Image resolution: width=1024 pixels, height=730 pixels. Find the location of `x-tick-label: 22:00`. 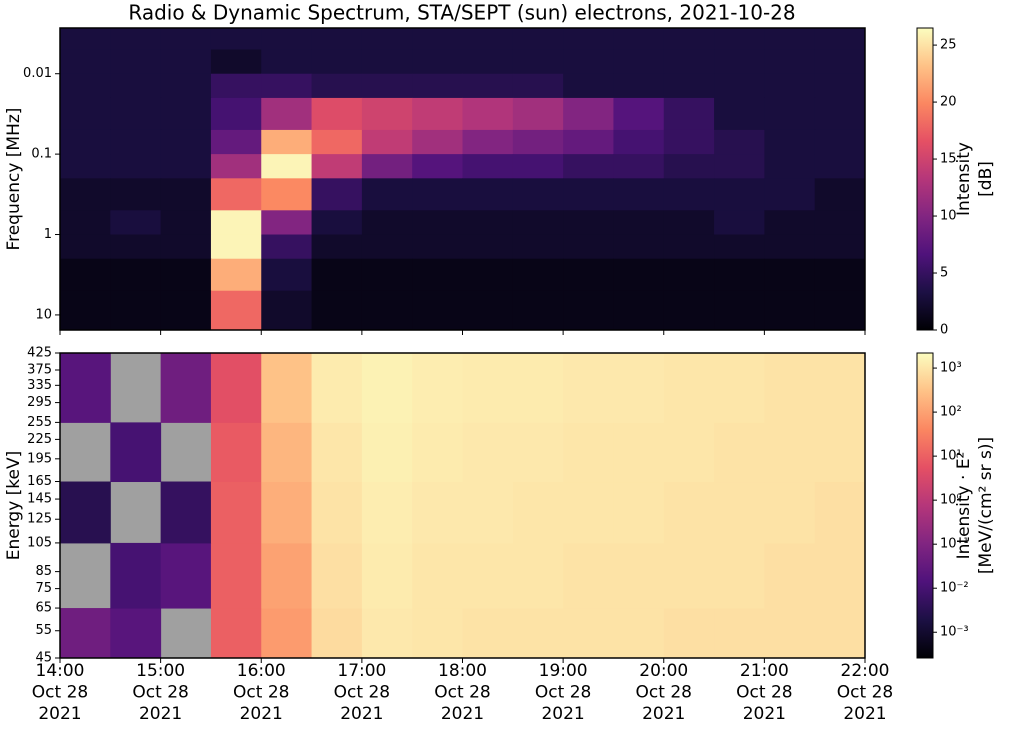

x-tick-label: 22:00 is located at coordinates (865, 671).